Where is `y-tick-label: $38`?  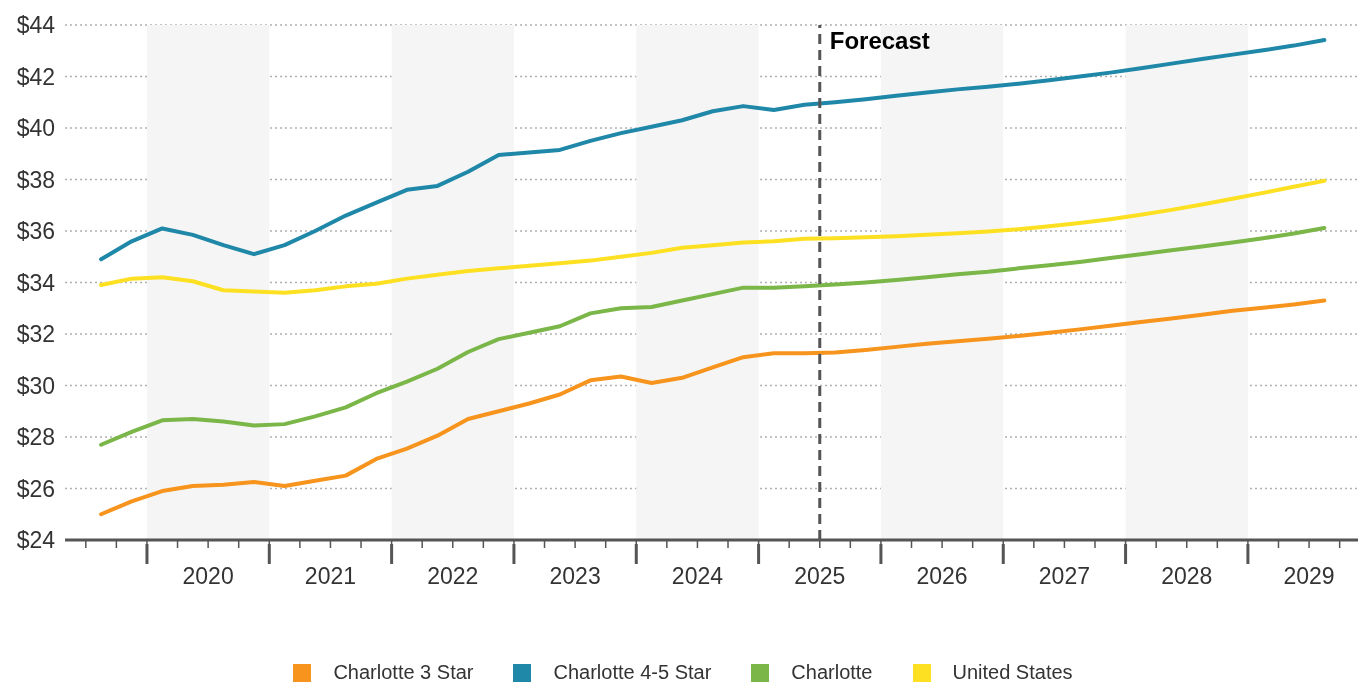 y-tick-label: $38 is located at coordinates (35, 179).